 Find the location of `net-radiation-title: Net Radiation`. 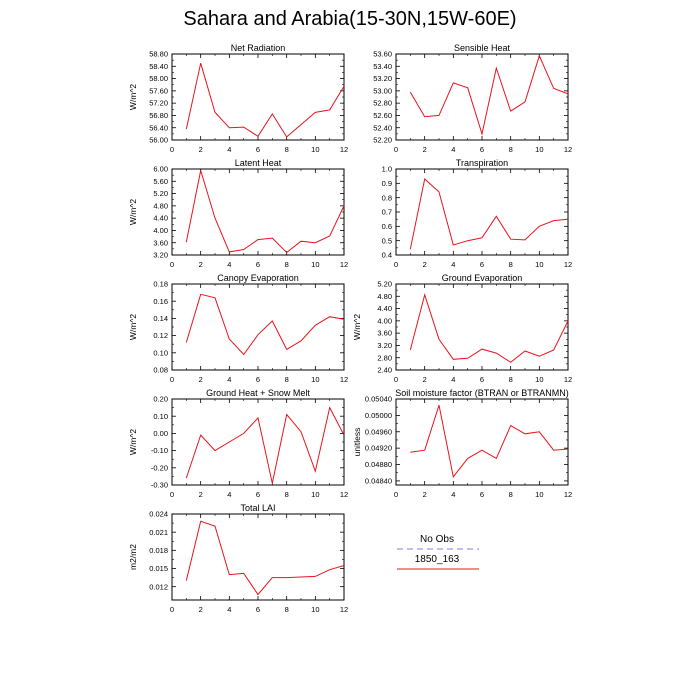

net-radiation-title: Net Radiation is located at coordinates (258, 48).